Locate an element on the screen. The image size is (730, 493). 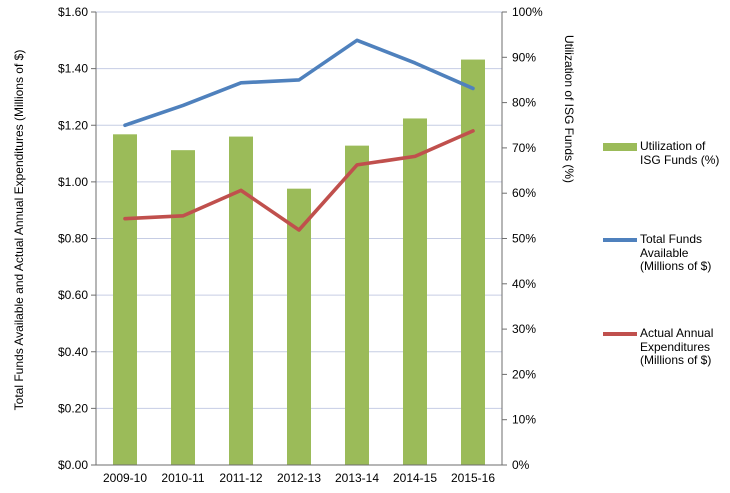
left-tick-label: $0.40 is located at coordinates (73, 352).